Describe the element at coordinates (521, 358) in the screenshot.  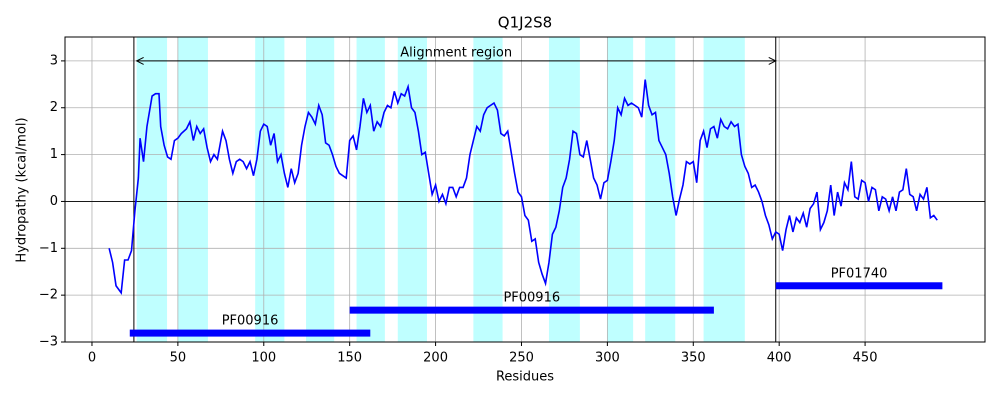
I see `x-tick-label: 250` at that location.